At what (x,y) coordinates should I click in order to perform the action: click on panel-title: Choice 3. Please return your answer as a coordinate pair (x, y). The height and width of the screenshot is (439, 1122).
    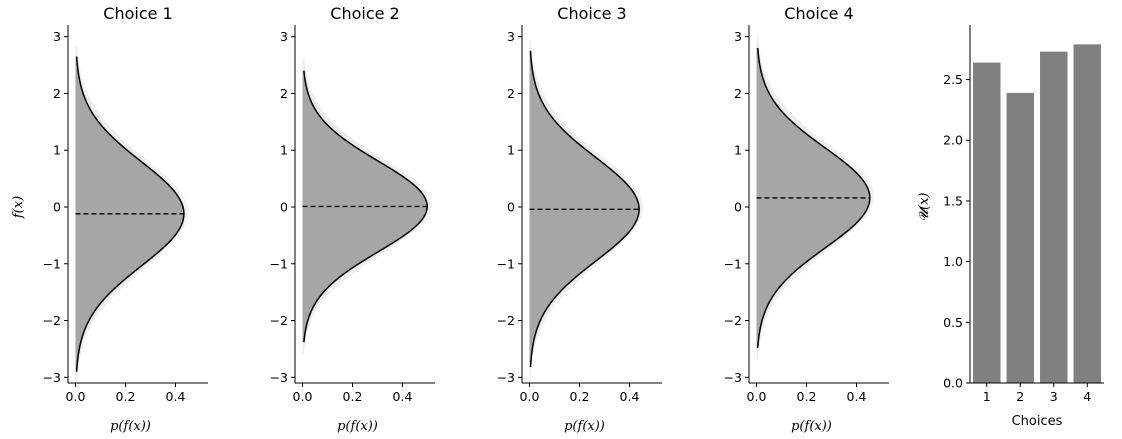
    Looking at the image, I should click on (591, 13).